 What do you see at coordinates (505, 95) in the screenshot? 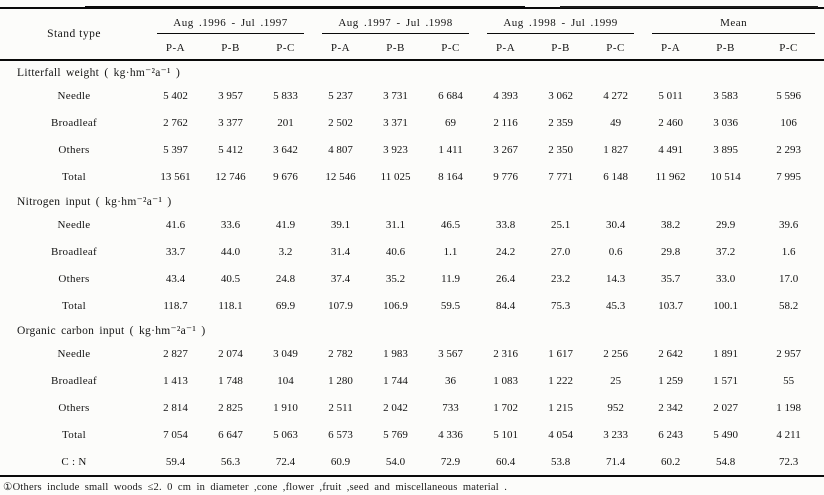
I see `data-cell: 4 393` at bounding box center [505, 95].